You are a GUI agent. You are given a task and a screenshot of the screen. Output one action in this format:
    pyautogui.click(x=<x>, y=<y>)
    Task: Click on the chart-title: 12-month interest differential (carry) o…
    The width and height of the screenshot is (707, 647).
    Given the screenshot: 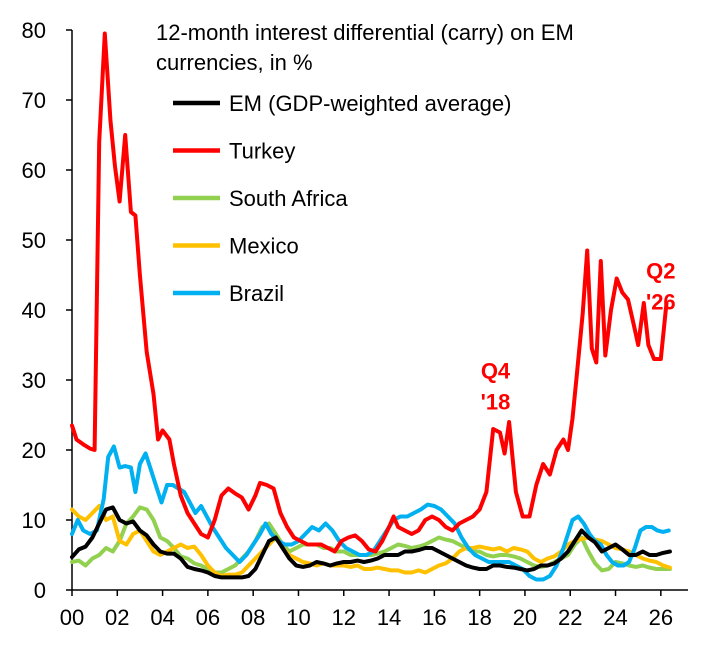 What is the action you would take?
    pyautogui.click(x=365, y=47)
    